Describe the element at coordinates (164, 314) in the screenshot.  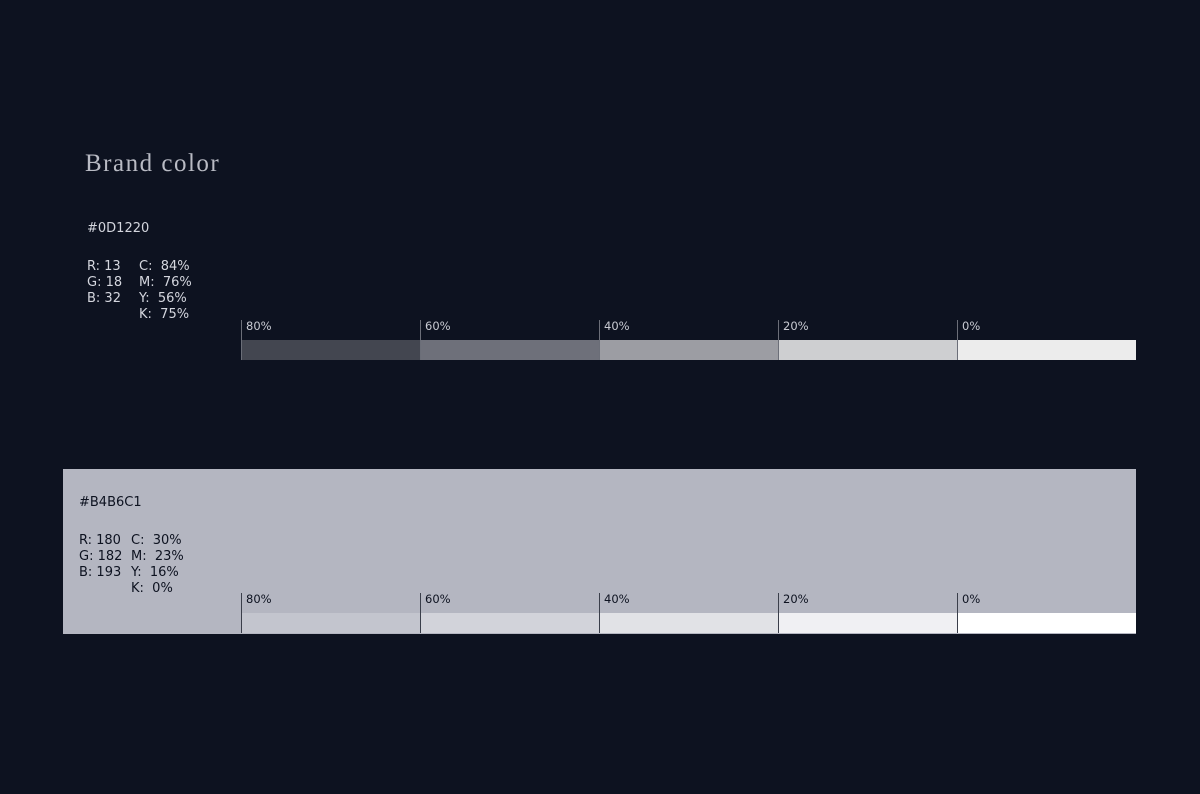
I see `cmyk-value: K: 75%` at that location.